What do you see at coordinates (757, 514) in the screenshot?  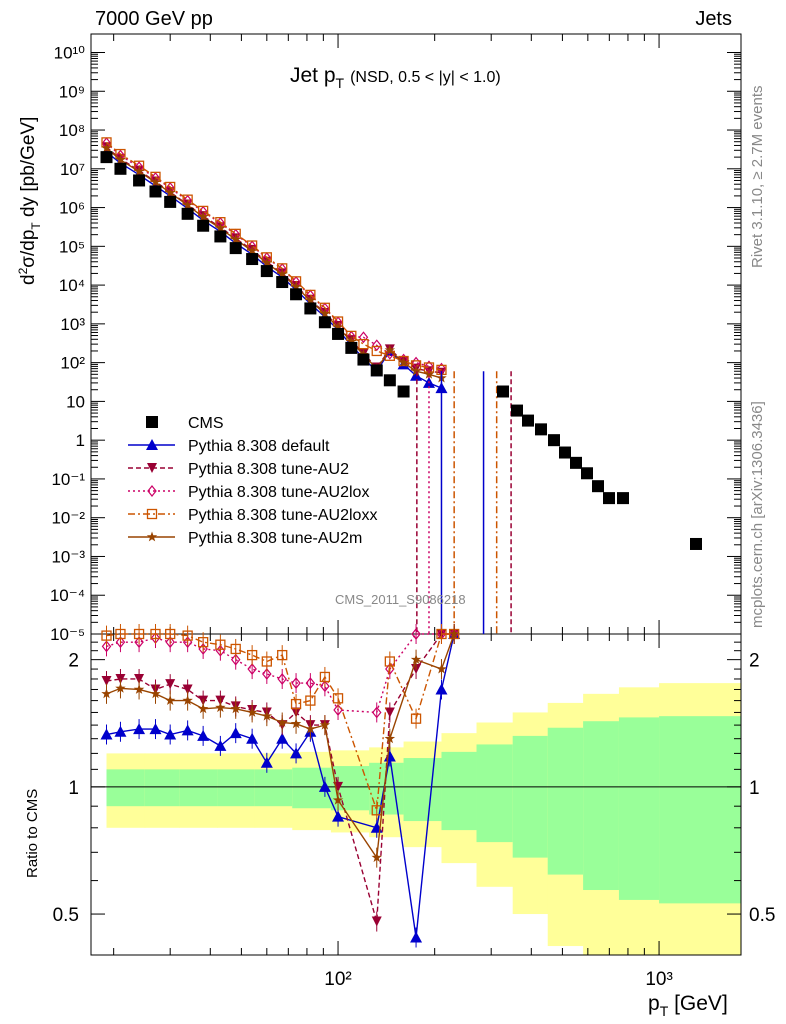 I see `mcplots-label: mcplots.cern.ch [arXiv:1306.3436]` at bounding box center [757, 514].